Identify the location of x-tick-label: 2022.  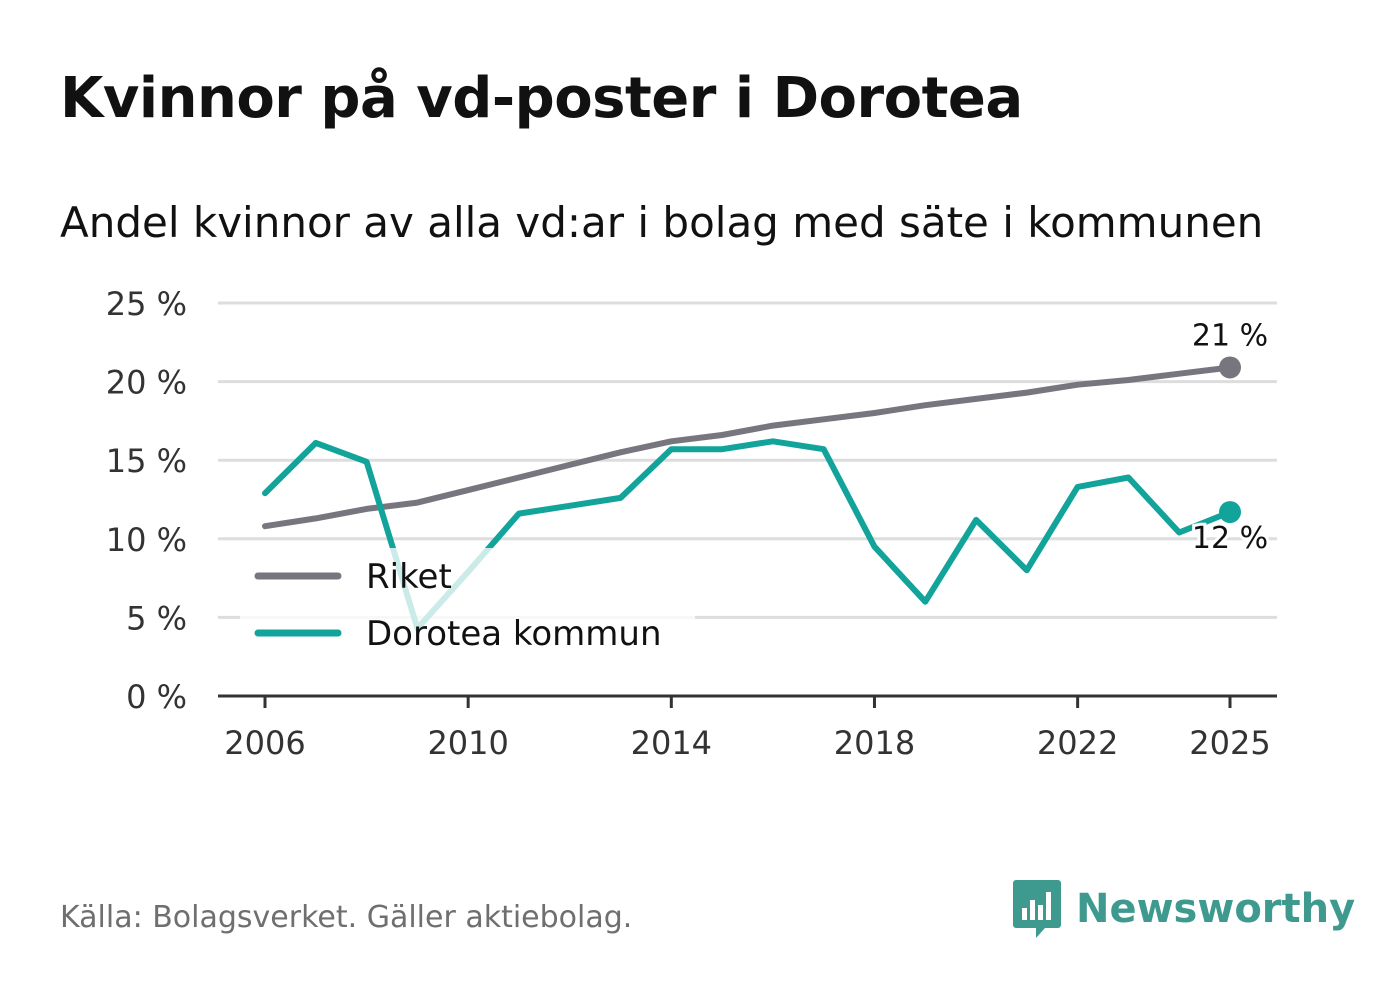
(1077, 743).